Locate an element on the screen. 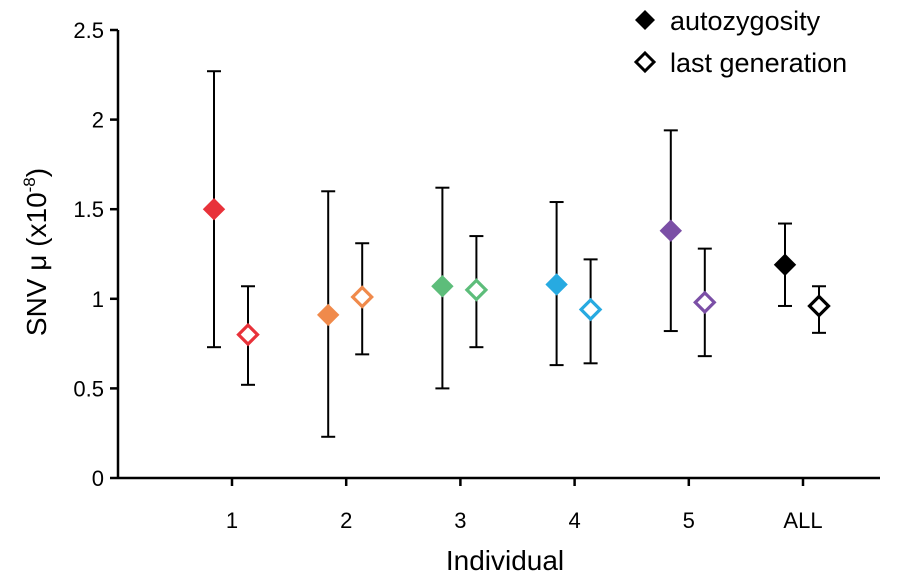 The height and width of the screenshot is (581, 901). y-tick-label: 2.5 is located at coordinates (88, 30).